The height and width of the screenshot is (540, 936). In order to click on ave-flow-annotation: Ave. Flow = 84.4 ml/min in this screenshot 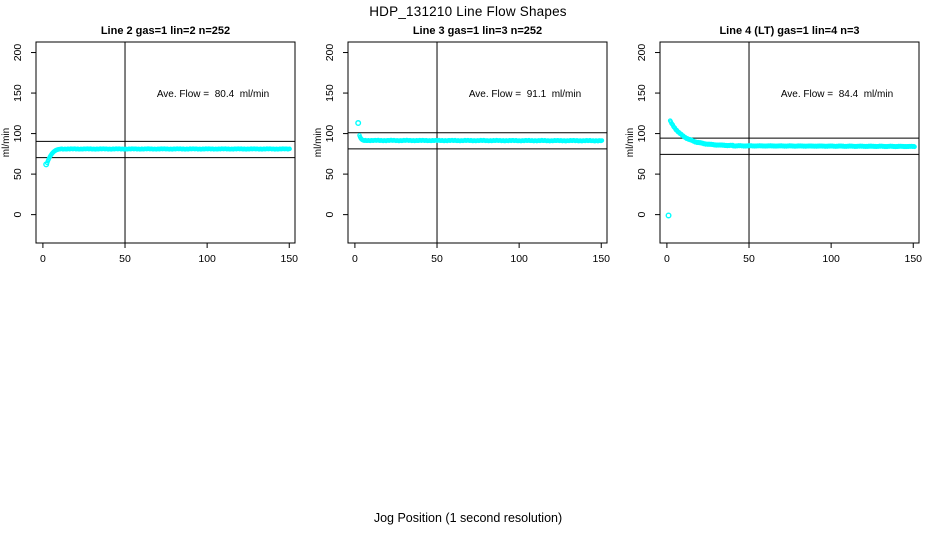, I will do `click(837, 94)`.